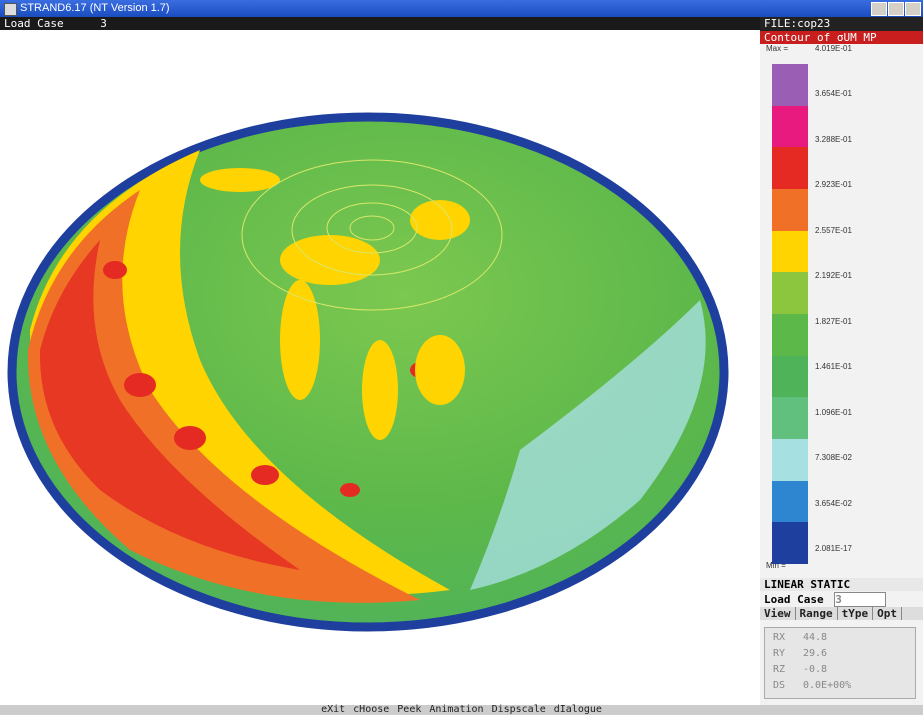 The width and height of the screenshot is (923, 715). Describe the element at coordinates (779, 653) in the screenshot. I see `rotation-label: RY` at that location.